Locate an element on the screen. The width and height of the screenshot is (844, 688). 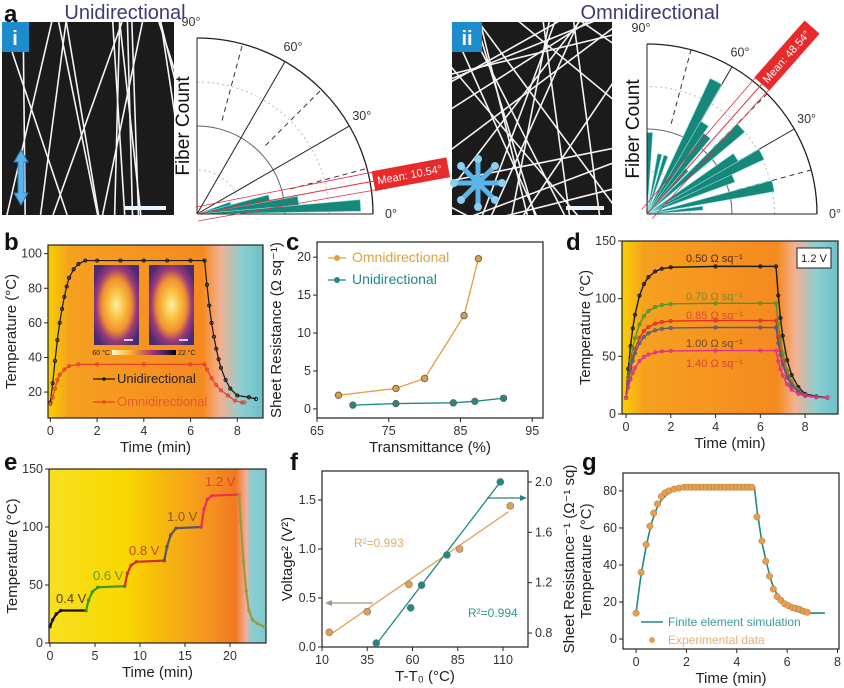
y-right-tick-label: 0.8 is located at coordinates (543, 633).